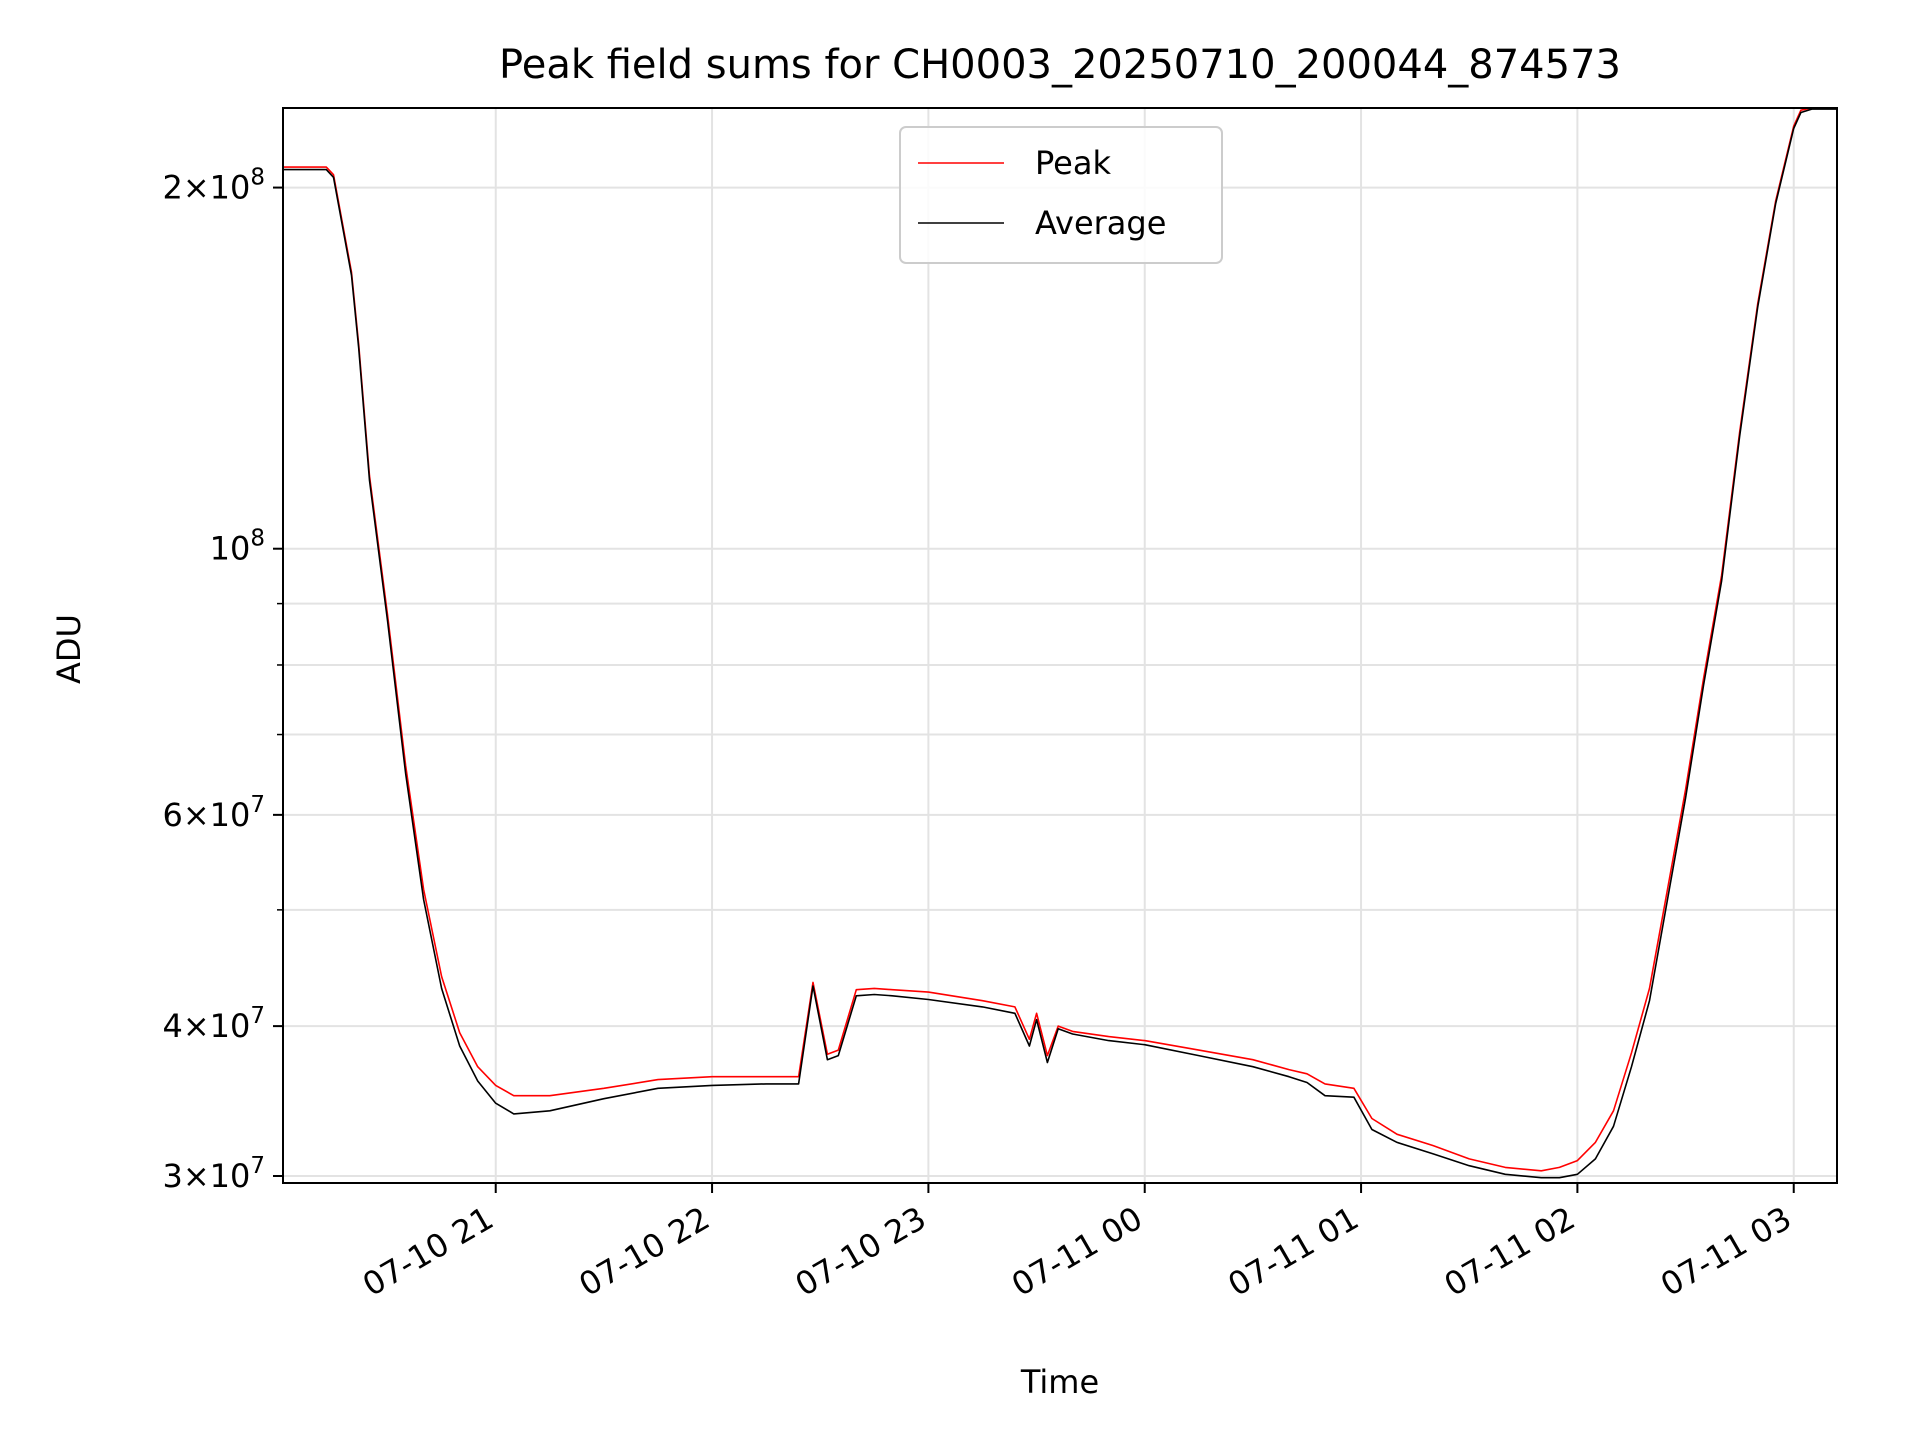 The image size is (1920, 1440). I want to click on x-tick-label: 07-11 01, so click(1293, 1251).